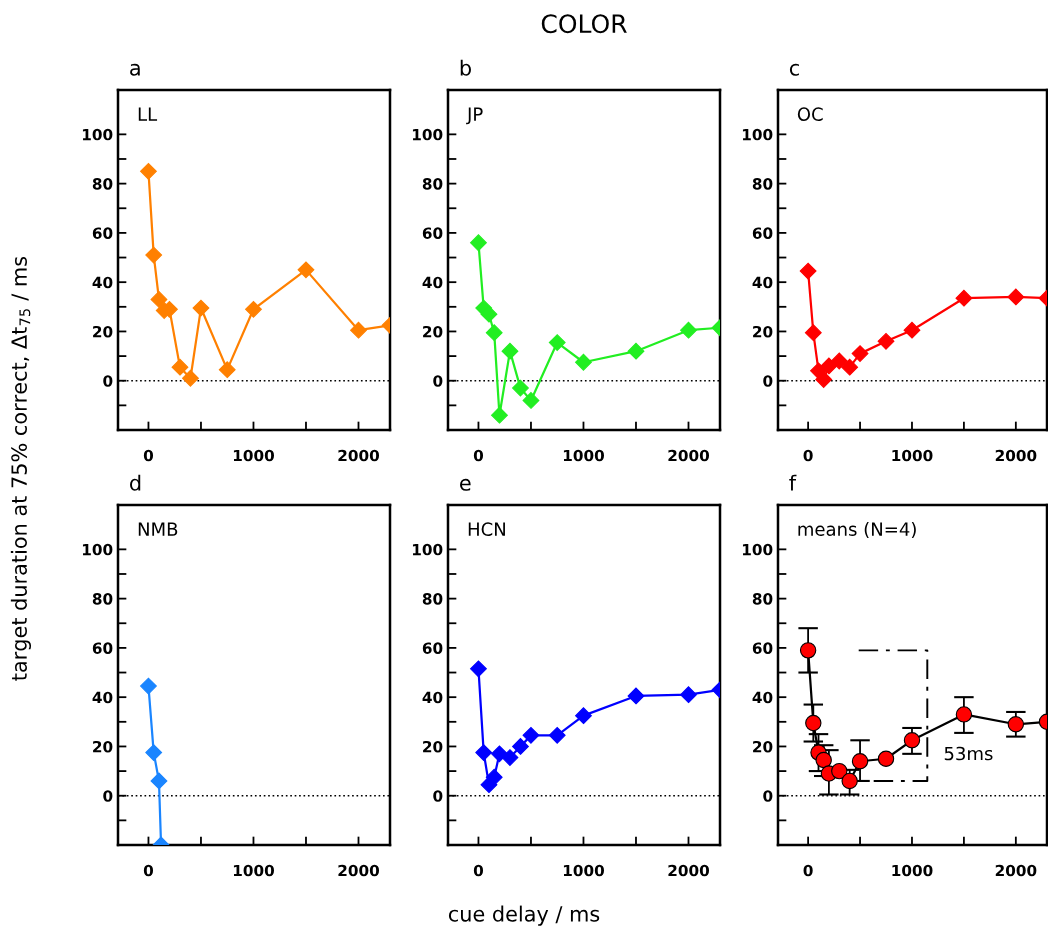 The image size is (1048, 937). Describe the element at coordinates (857, 530) in the screenshot. I see `annotation: means (N=4)` at that location.